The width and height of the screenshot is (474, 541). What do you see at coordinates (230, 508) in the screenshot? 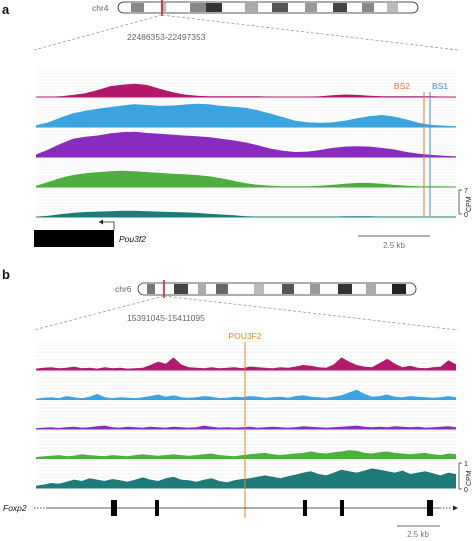
I see `panel-b-gene-model: Foxp2` at bounding box center [230, 508].